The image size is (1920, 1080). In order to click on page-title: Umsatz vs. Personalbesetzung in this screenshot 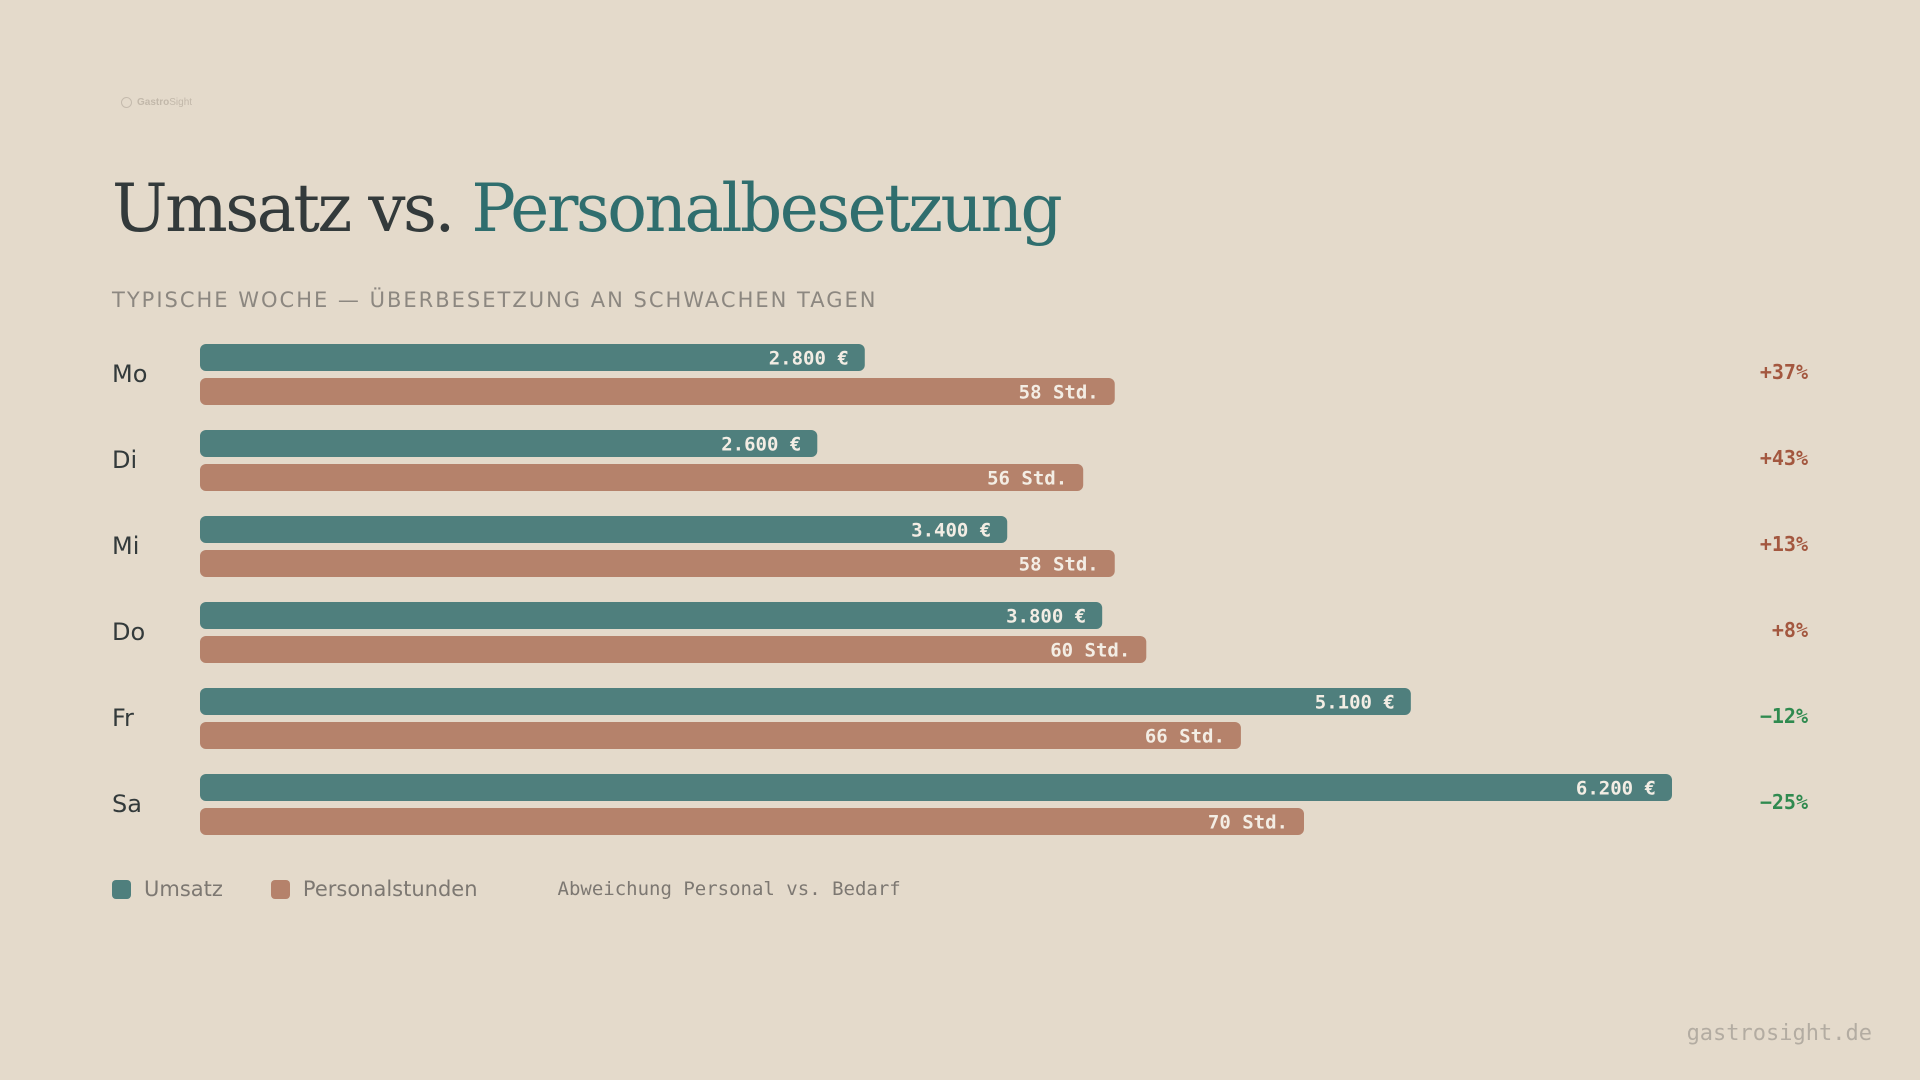, I will do `click(587, 208)`.